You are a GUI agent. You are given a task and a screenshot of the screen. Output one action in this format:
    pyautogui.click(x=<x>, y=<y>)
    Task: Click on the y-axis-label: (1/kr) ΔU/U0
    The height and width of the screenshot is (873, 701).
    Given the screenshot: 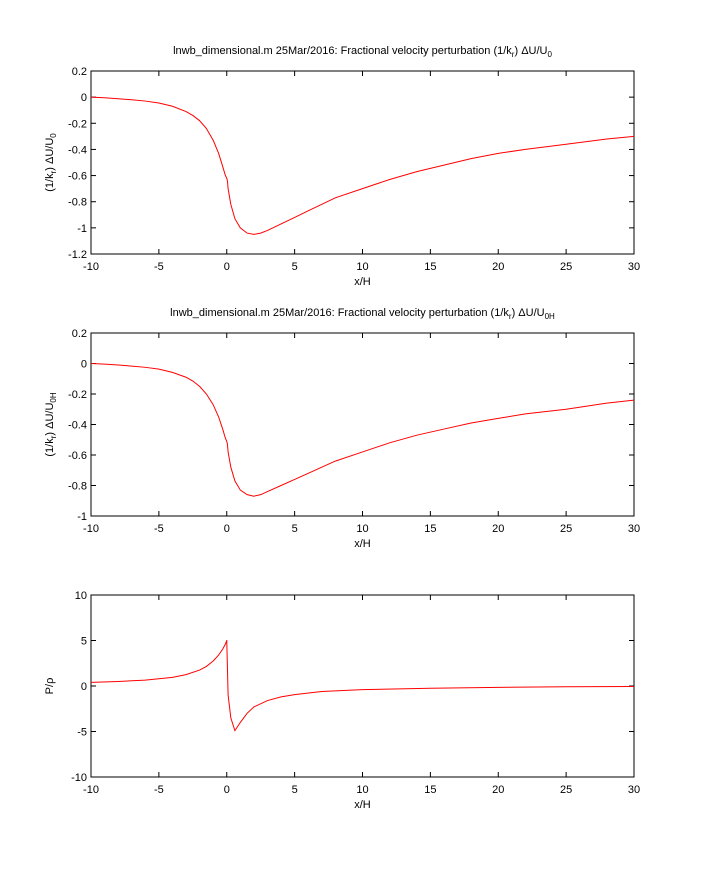 What is the action you would take?
    pyautogui.click(x=51, y=162)
    